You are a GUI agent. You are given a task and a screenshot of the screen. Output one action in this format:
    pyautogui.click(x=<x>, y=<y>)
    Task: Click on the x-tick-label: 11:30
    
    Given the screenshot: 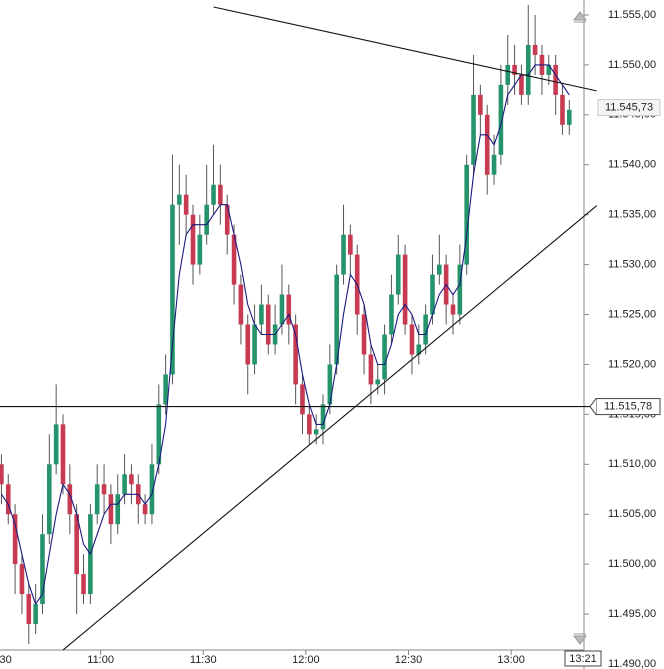 What is the action you would take?
    pyautogui.click(x=203, y=660)
    